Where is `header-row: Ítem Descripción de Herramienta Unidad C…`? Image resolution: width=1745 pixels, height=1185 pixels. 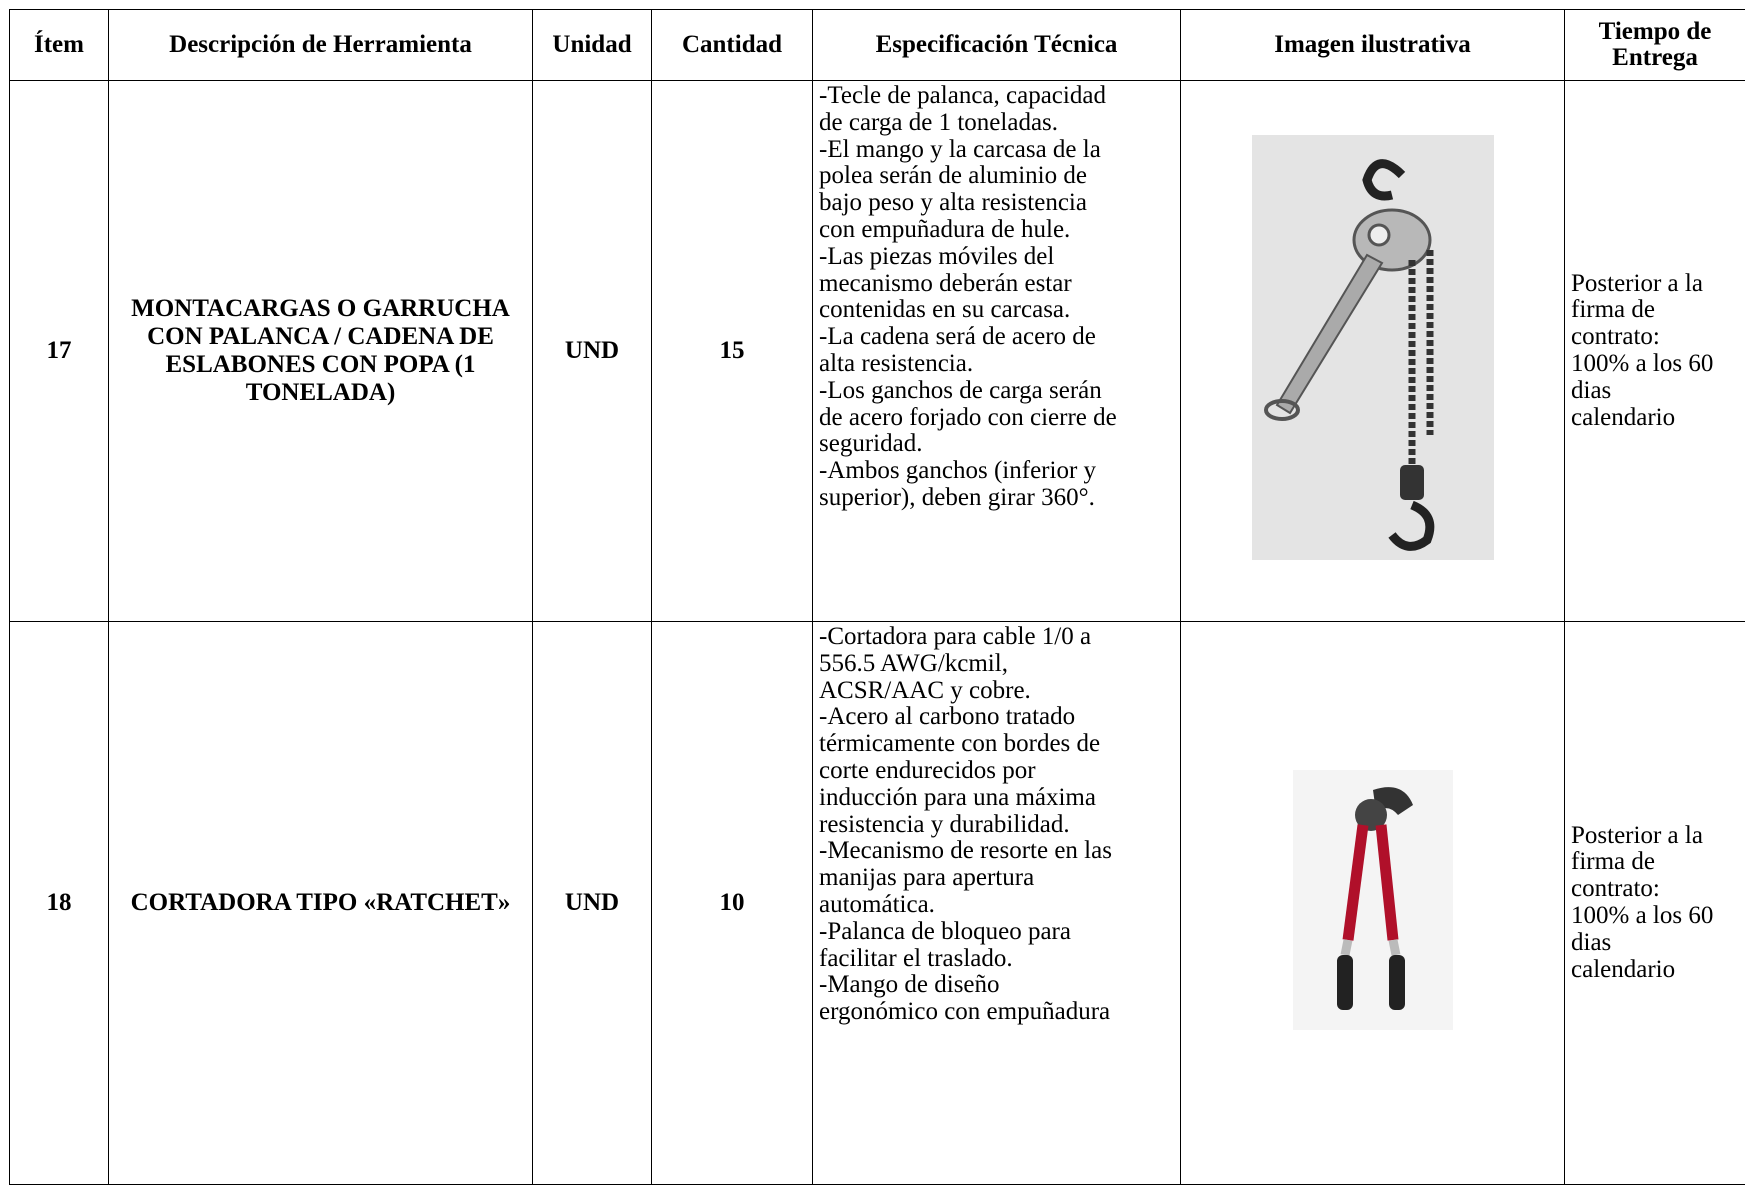
header-row: Ítem Descripción de Herramienta Unidad C… is located at coordinates (877, 45).